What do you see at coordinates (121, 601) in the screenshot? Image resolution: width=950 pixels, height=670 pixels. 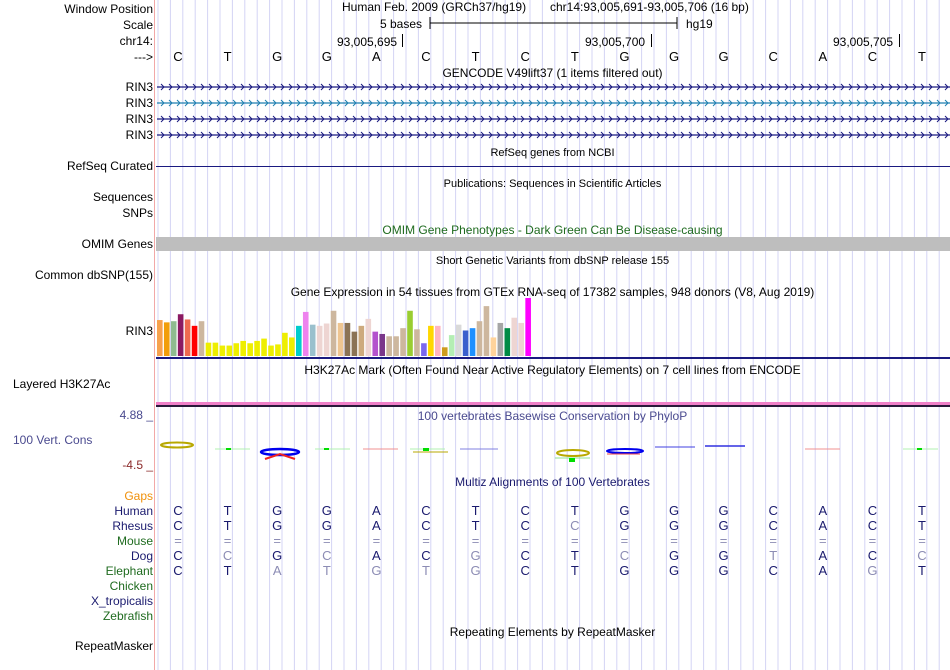 I see `species-label: X_tropicalis` at bounding box center [121, 601].